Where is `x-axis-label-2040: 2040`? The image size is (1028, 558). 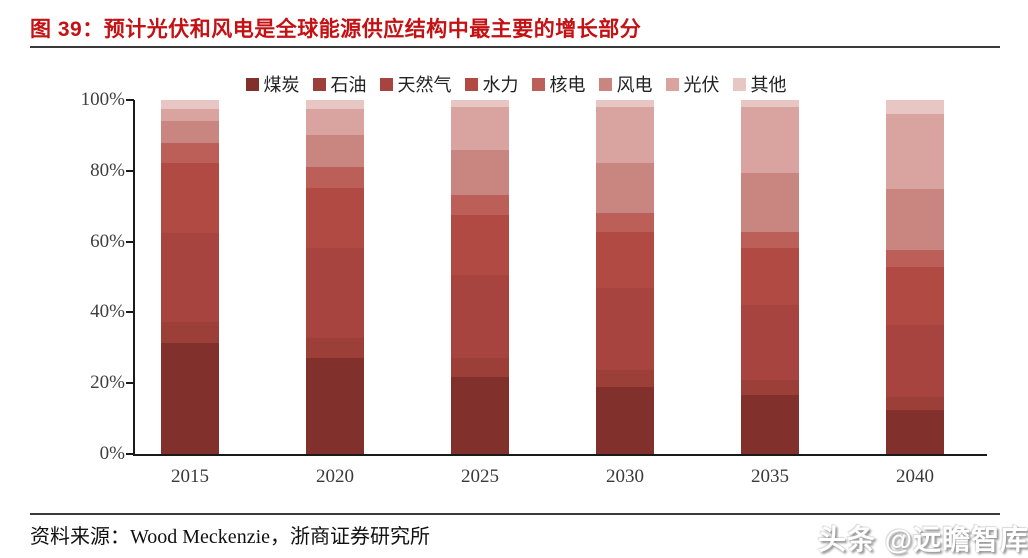 x-axis-label-2040: 2040 is located at coordinates (915, 476).